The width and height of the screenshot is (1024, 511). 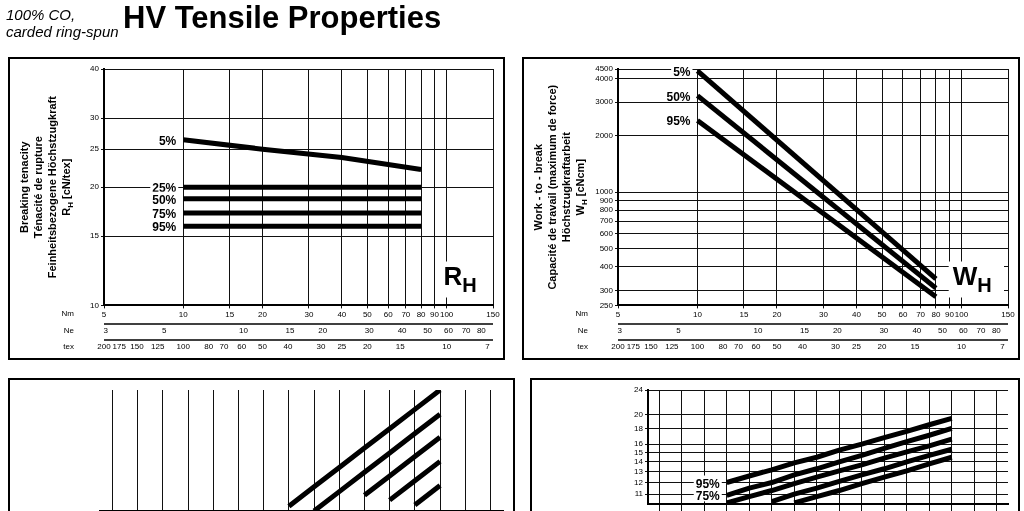 I want to click on y-tick-label: 40, so click(x=95, y=69).